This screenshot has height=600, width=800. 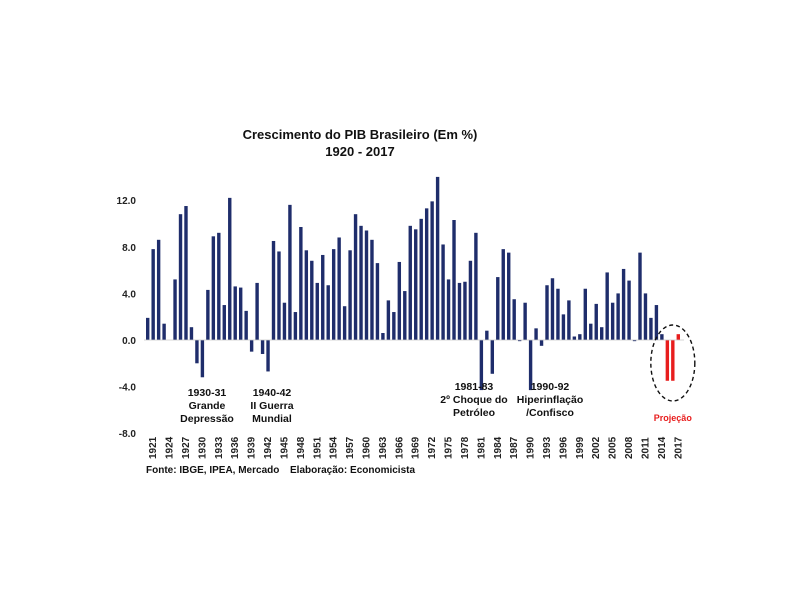 I want to click on bar-1923, so click(x=164, y=331).